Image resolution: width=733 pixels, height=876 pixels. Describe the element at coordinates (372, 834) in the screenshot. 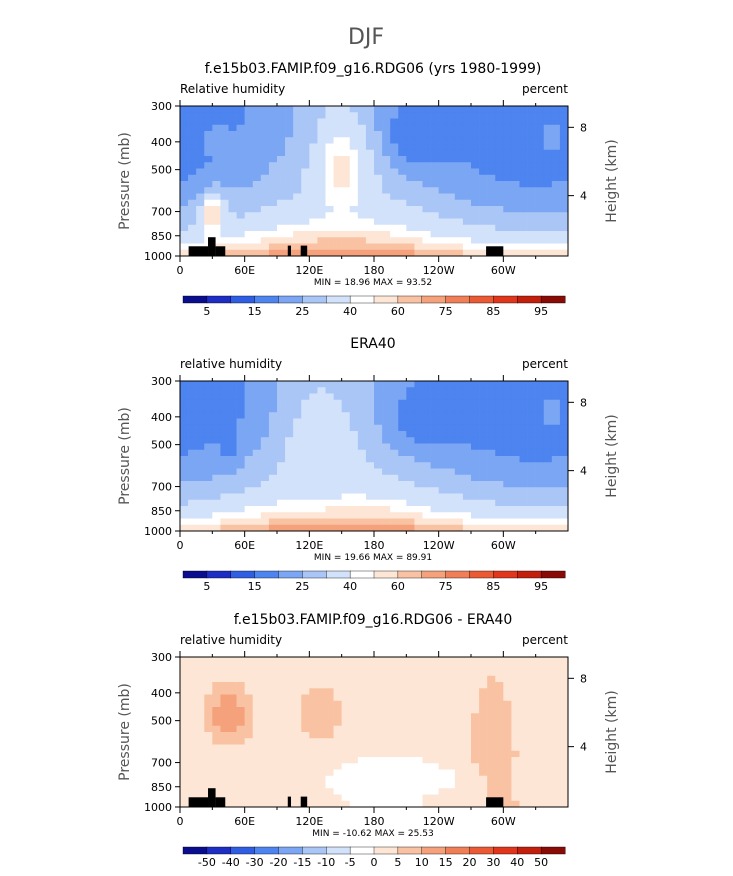

I see `minmax-label: MIN = -10.62 MAX = 25.53` at that location.